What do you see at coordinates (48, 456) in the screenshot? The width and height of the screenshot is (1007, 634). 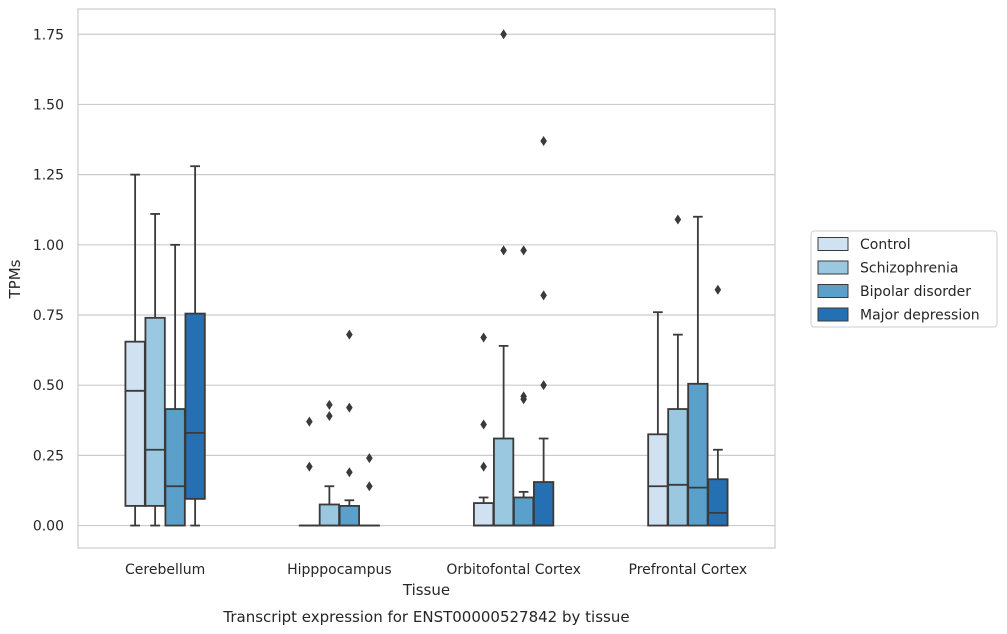 I see `y-tick-label: 0.25` at bounding box center [48, 456].